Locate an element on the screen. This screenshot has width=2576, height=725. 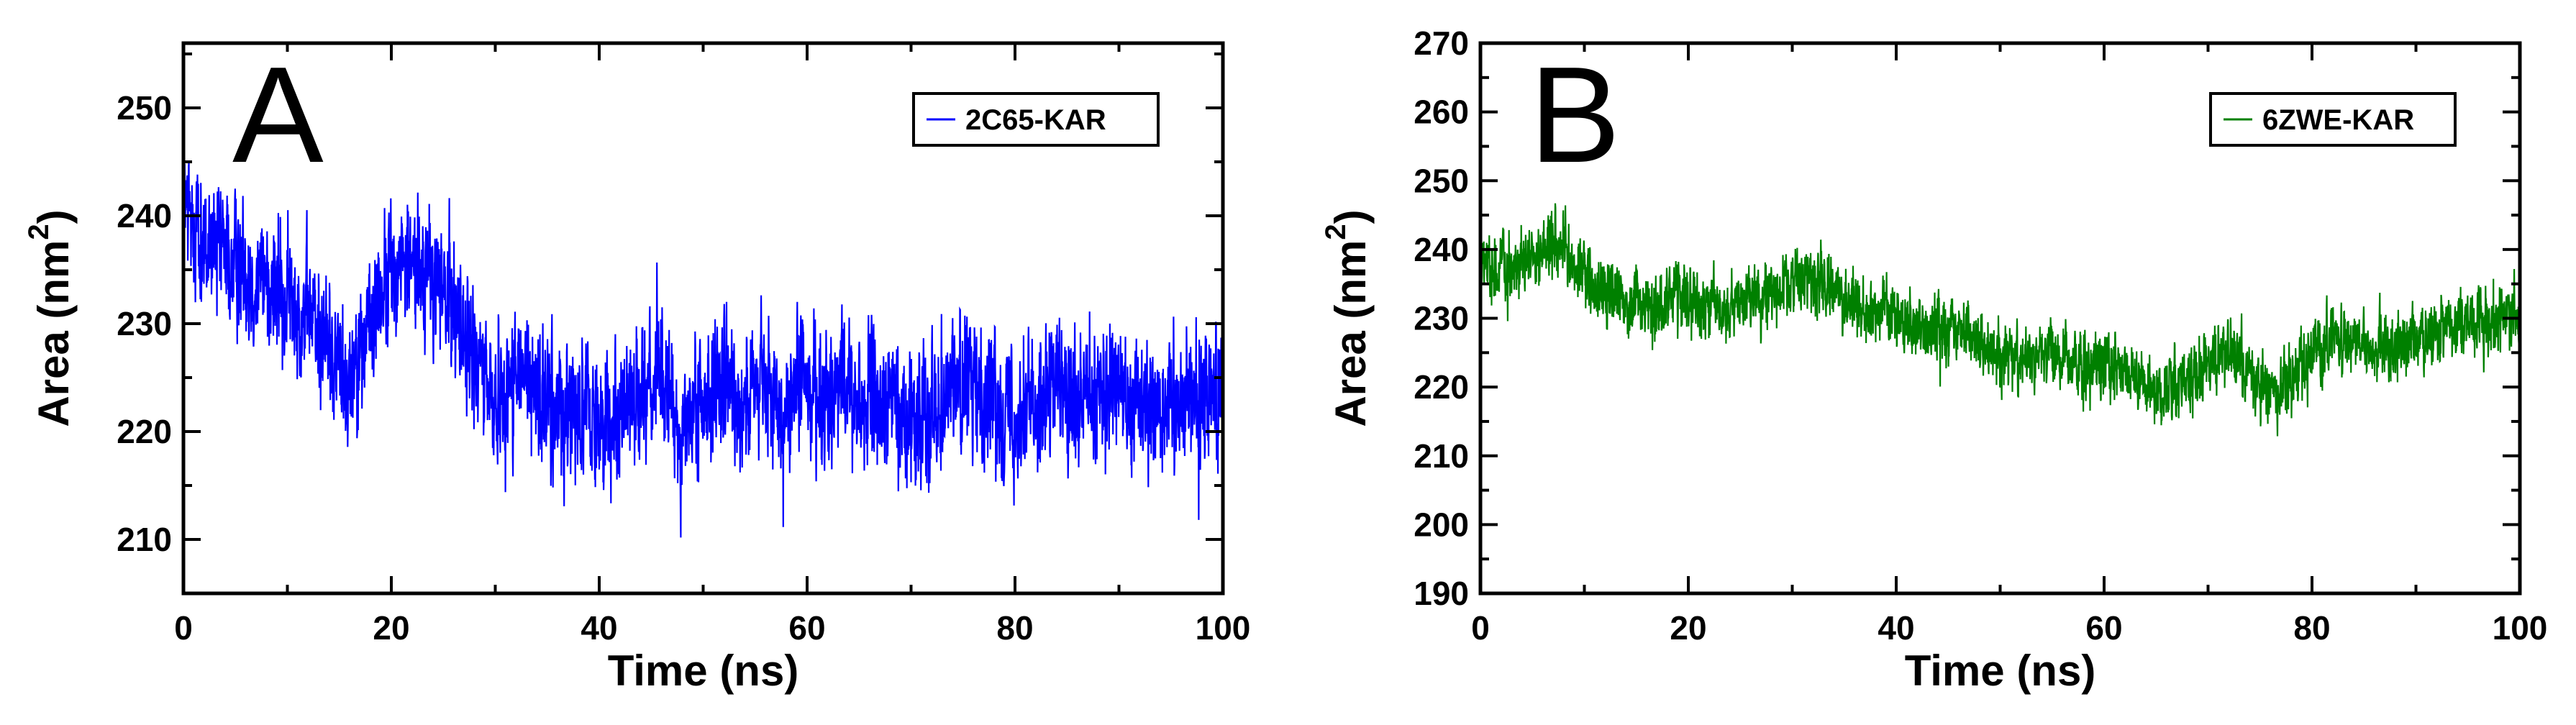
legend-label: 2C65-KAR is located at coordinates (1035, 120).